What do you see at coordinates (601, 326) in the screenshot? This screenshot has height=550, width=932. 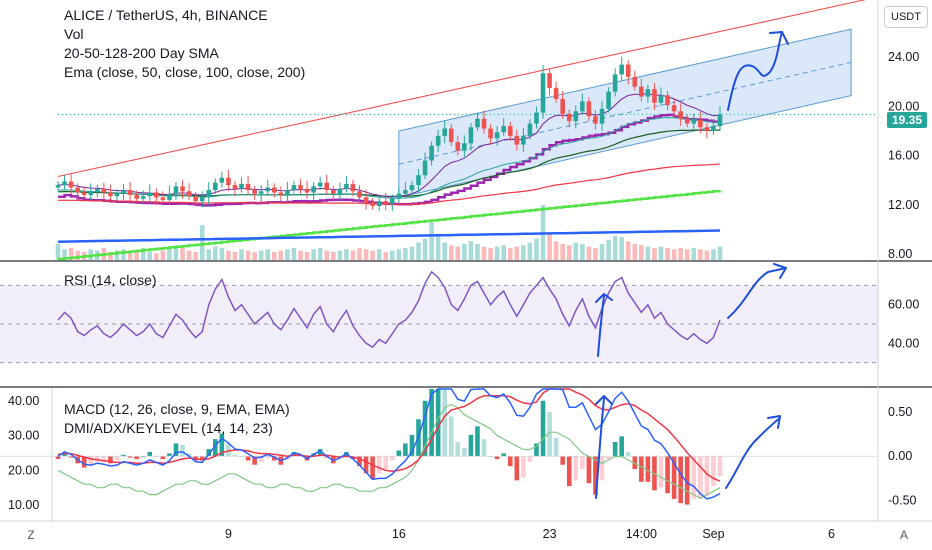 I see `rsi-up-arrow` at bounding box center [601, 326].